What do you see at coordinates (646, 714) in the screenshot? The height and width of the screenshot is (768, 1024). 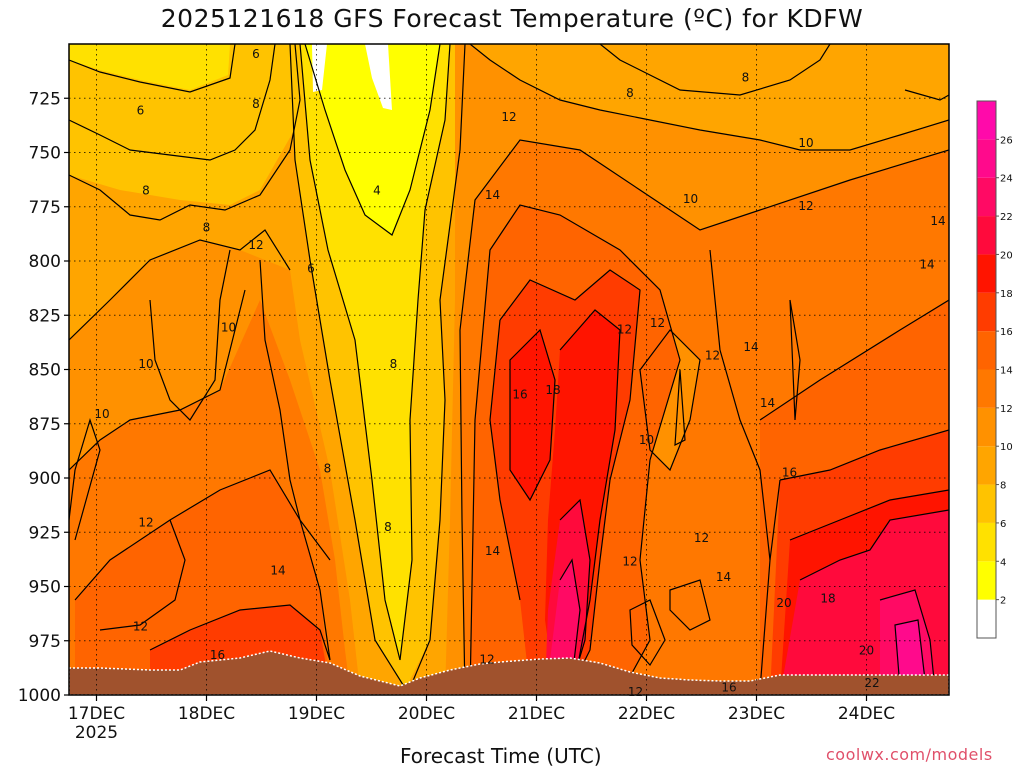 I see `x-tick-label: 22DEC` at bounding box center [646, 714].